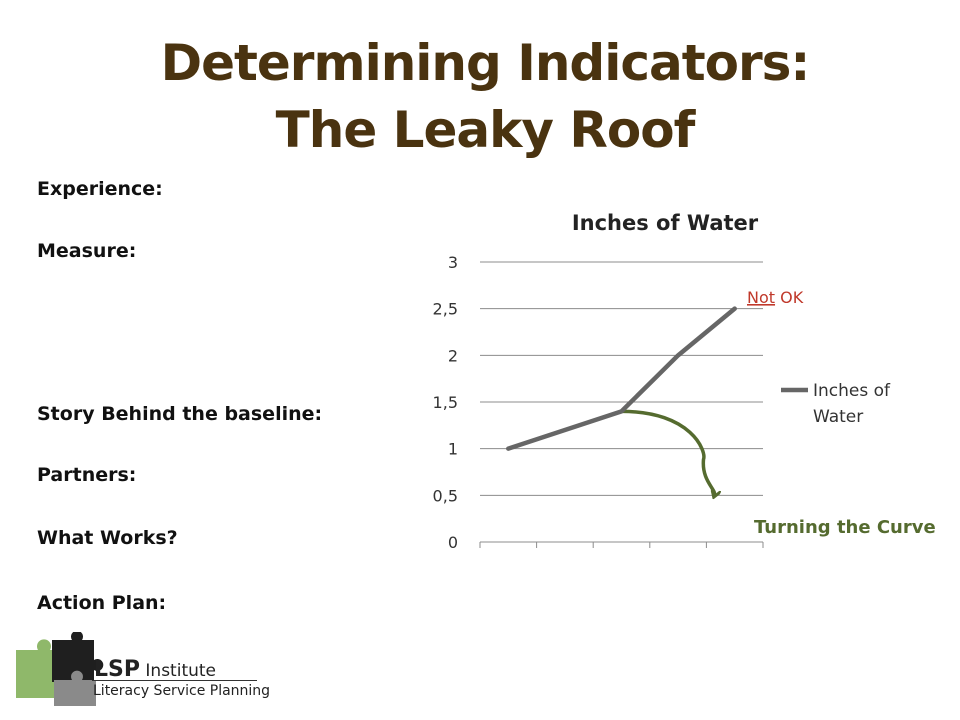 This screenshot has height=720, width=960. What do you see at coordinates (181, 671) in the screenshot?
I see `logo-institute-text: Institute` at bounding box center [181, 671].